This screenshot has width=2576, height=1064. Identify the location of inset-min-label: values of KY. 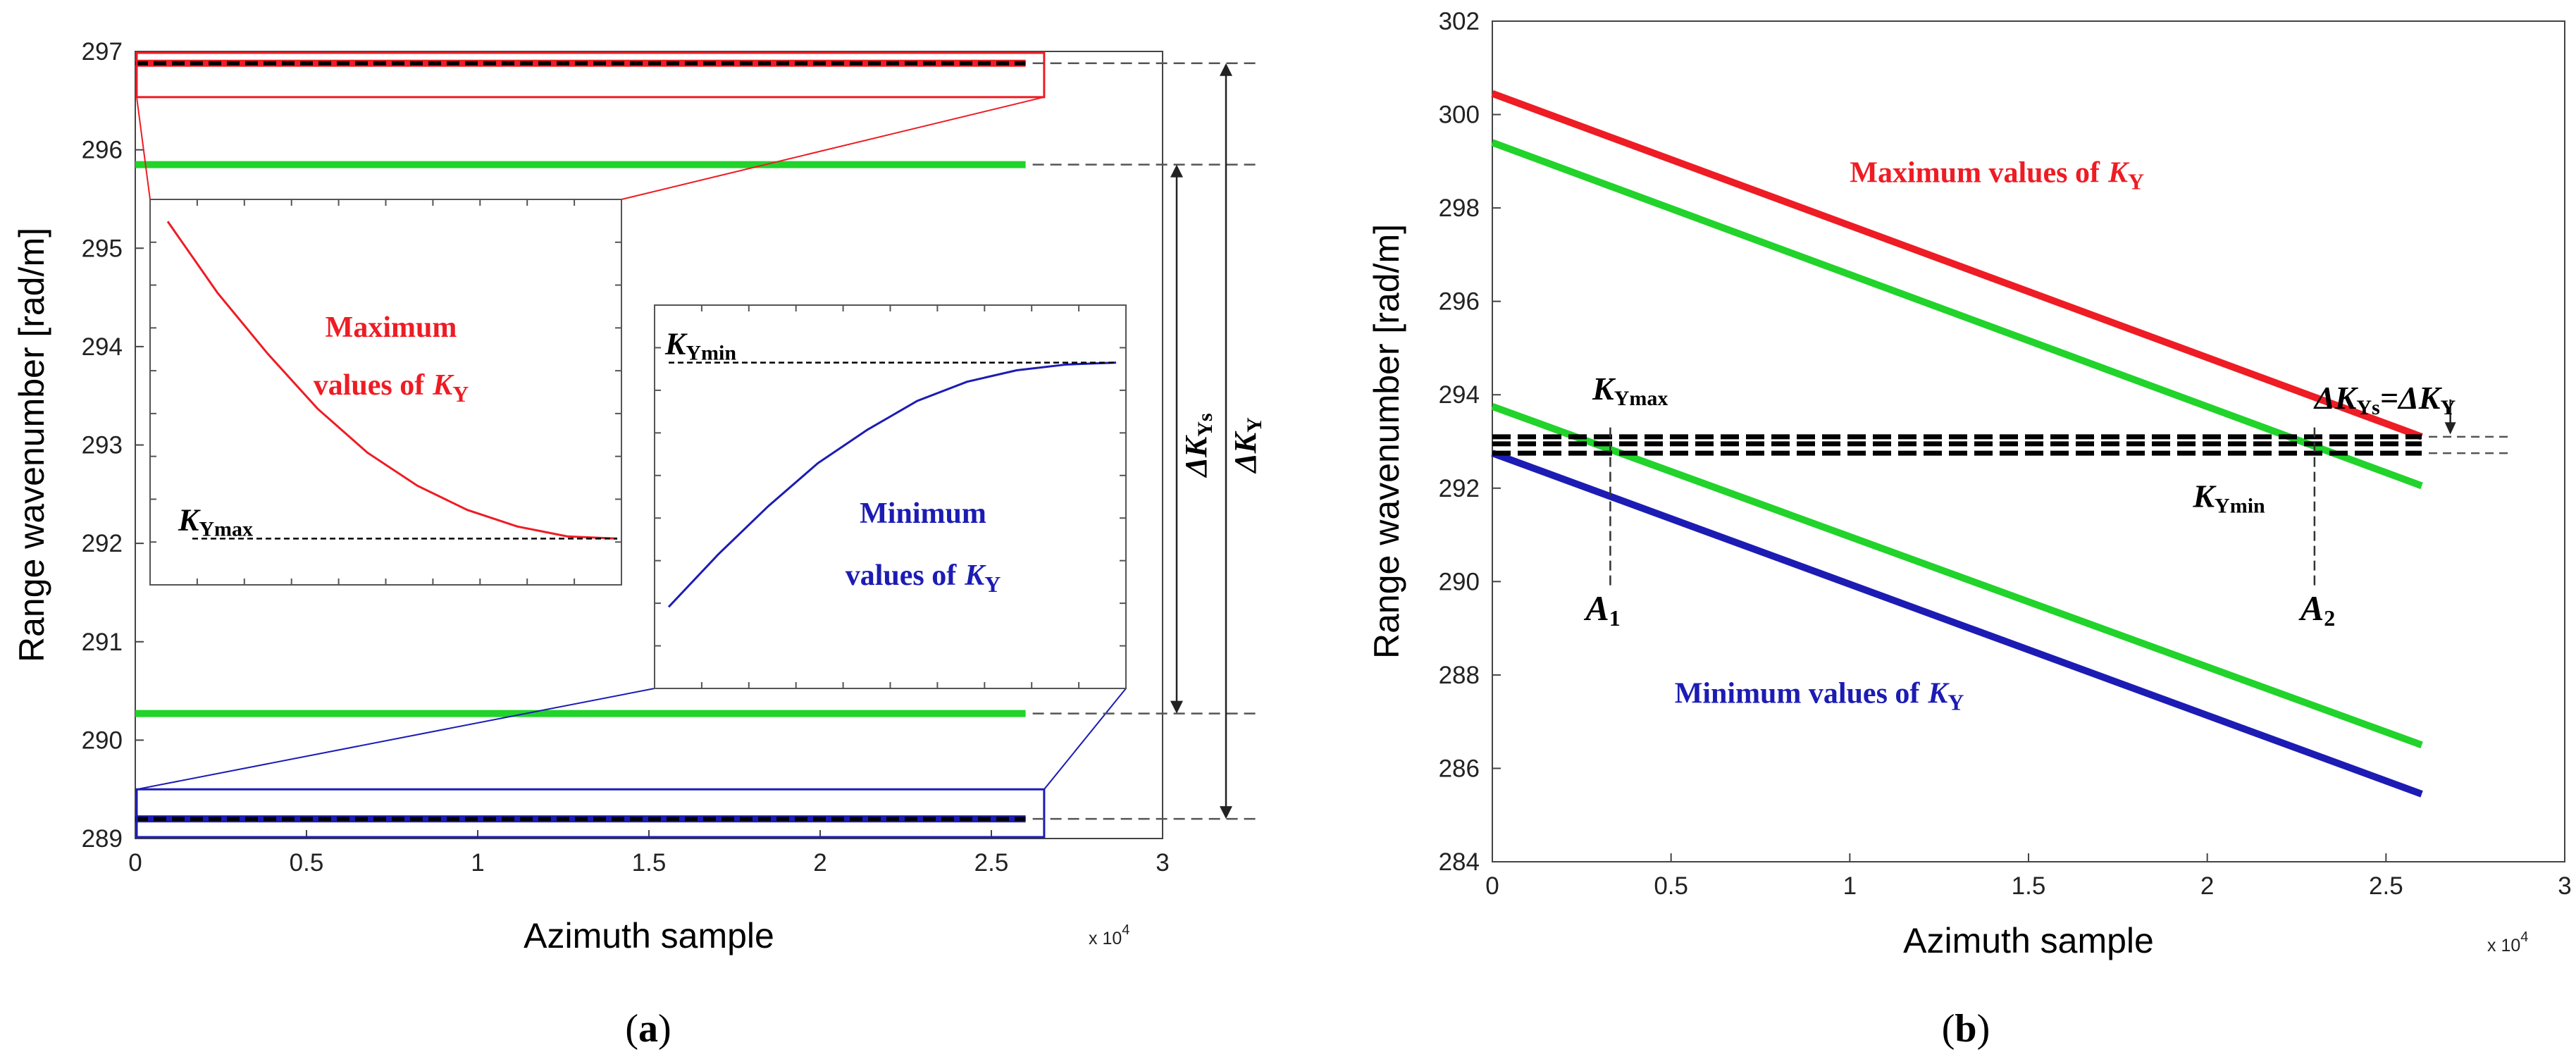
(923, 578).